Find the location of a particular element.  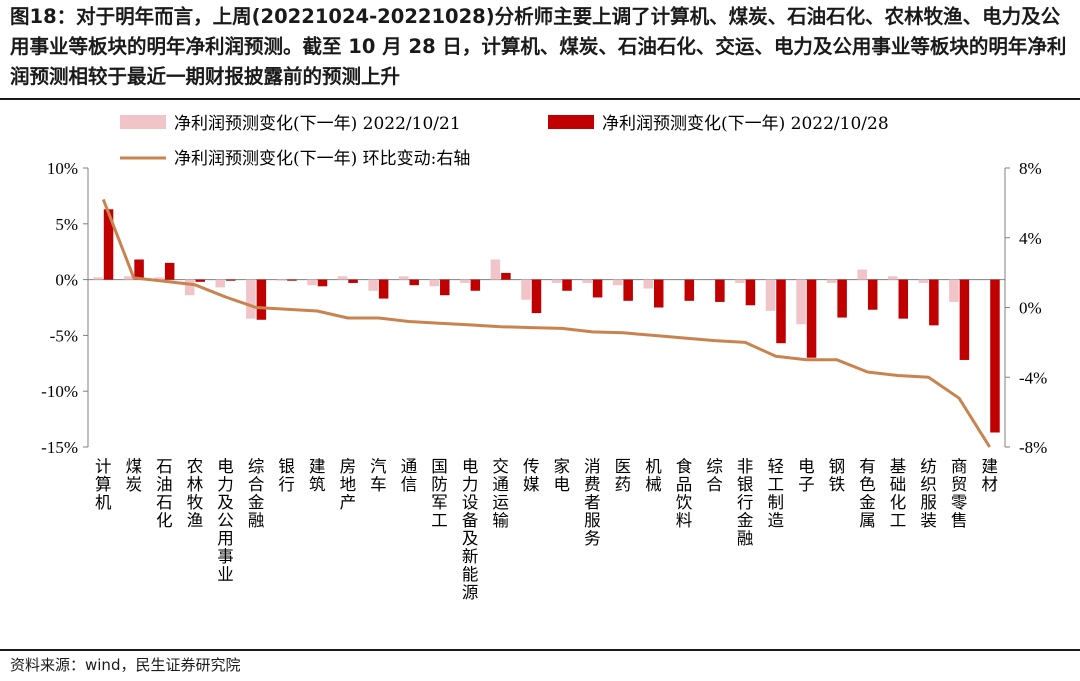

x-tick-label: 消费者服务 is located at coordinates (592, 502).